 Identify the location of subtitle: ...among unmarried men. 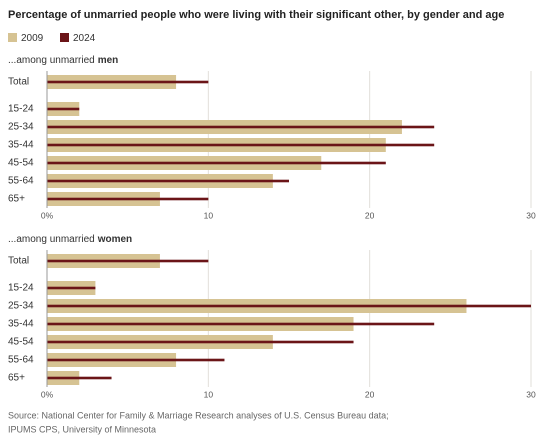
(63, 60).